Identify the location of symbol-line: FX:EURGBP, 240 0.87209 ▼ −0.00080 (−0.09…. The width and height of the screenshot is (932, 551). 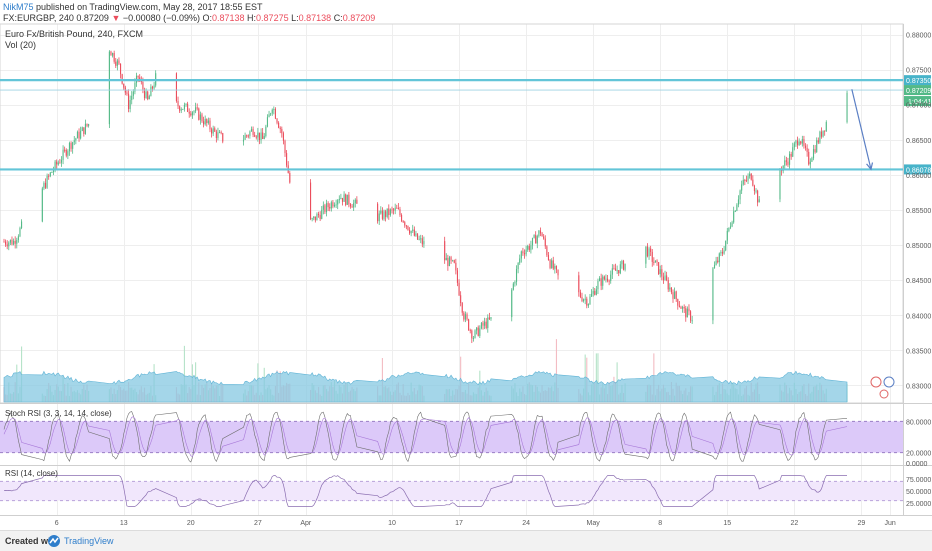
(189, 18).